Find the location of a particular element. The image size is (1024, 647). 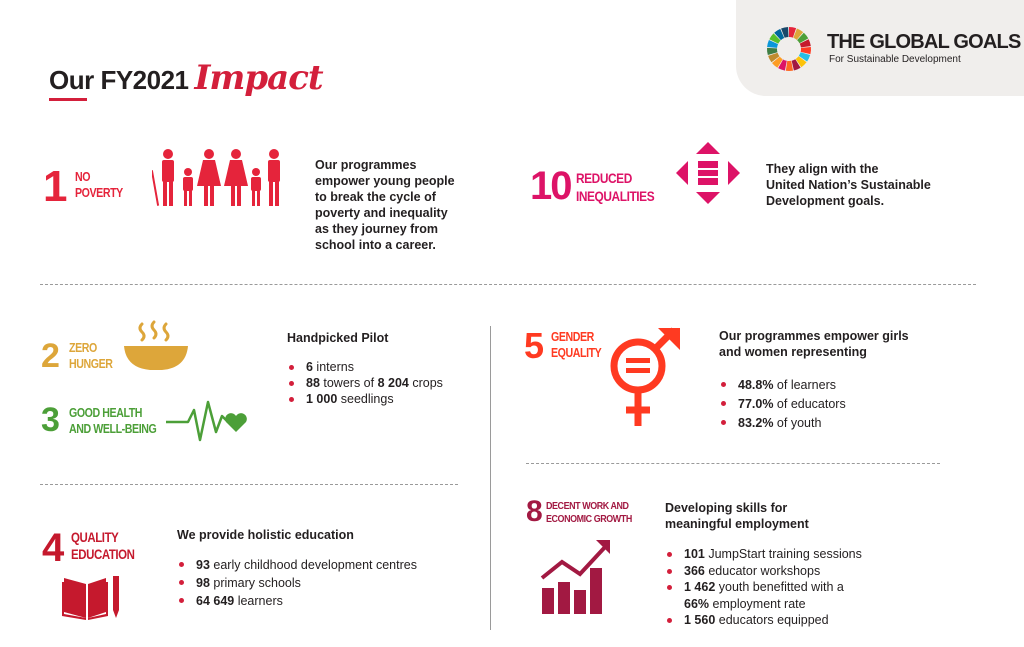

heartbeat-icon is located at coordinates (206, 421).